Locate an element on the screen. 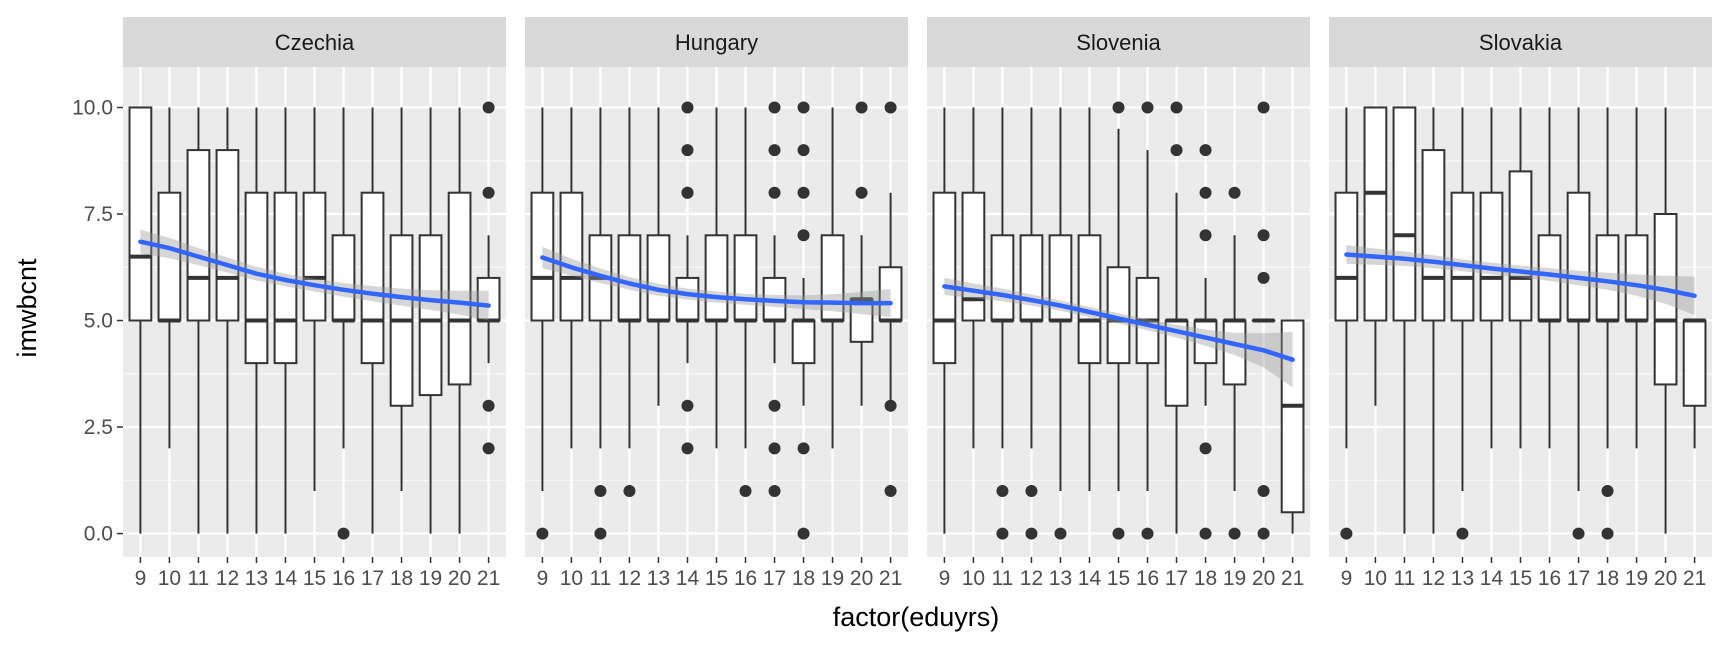 This screenshot has width=1728, height=648. facet-strip-label: Slovakia is located at coordinates (1521, 42).